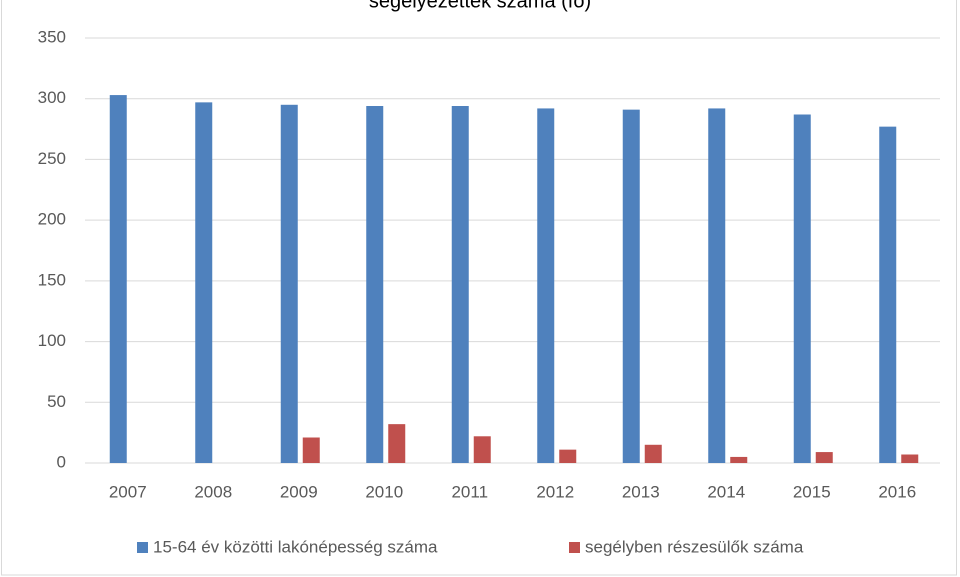 The width and height of the screenshot is (960, 577). What do you see at coordinates (295, 546) in the screenshot?
I see `legend-label: 15-64 év közötti lakónépesség száma` at bounding box center [295, 546].